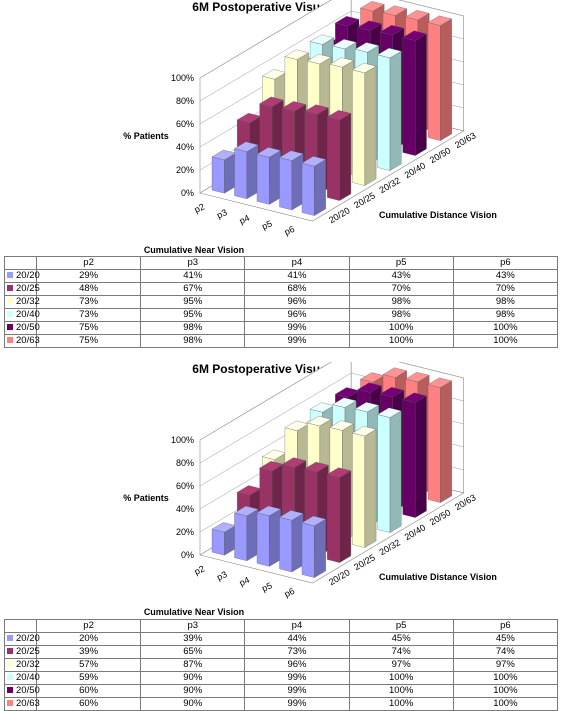 The height and width of the screenshot is (711, 562). What do you see at coordinates (88, 276) in the screenshot?
I see `table-cell: 29%` at bounding box center [88, 276].